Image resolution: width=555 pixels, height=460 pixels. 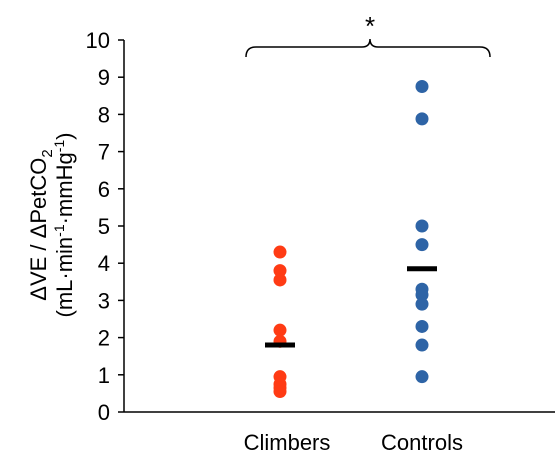 I want to click on significance-asterisk: *, so click(x=370, y=26).